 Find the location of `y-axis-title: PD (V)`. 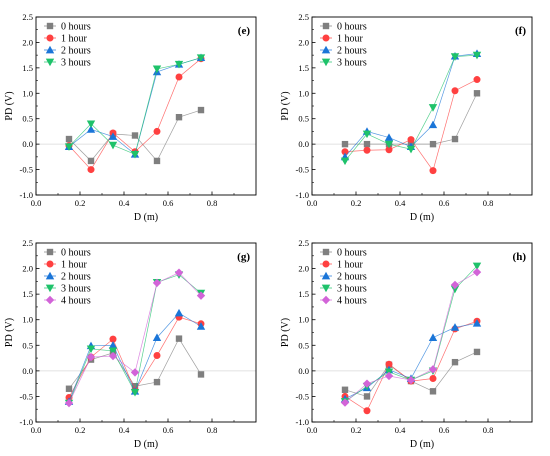

y-axis-title: PD (V) is located at coordinates (285, 332).